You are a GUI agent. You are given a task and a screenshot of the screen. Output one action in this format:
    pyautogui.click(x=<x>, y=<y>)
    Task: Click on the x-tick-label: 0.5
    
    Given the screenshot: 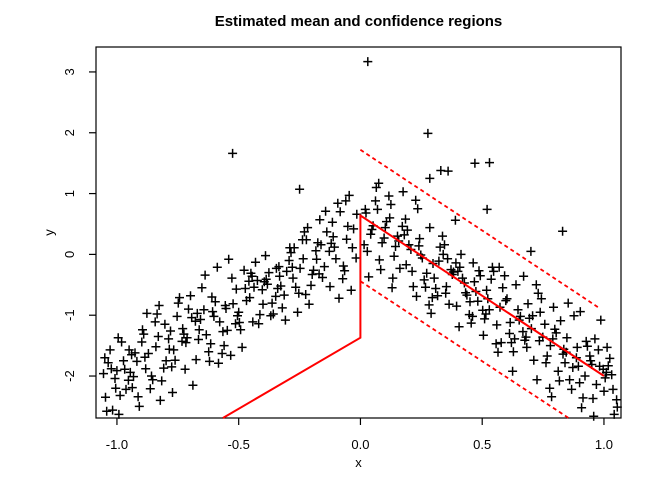 What is the action you would take?
    pyautogui.click(x=482, y=444)
    